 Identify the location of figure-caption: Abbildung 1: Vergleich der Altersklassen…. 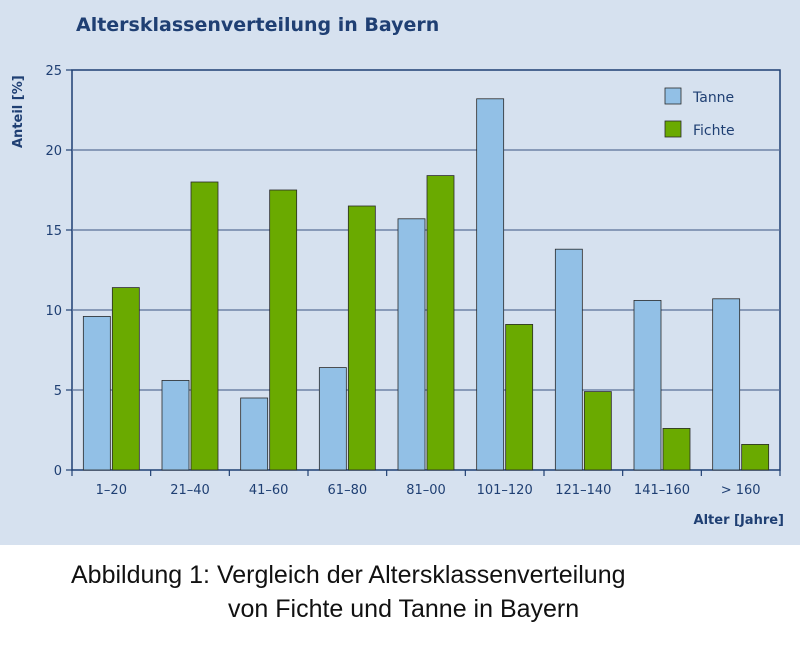
(400, 592).